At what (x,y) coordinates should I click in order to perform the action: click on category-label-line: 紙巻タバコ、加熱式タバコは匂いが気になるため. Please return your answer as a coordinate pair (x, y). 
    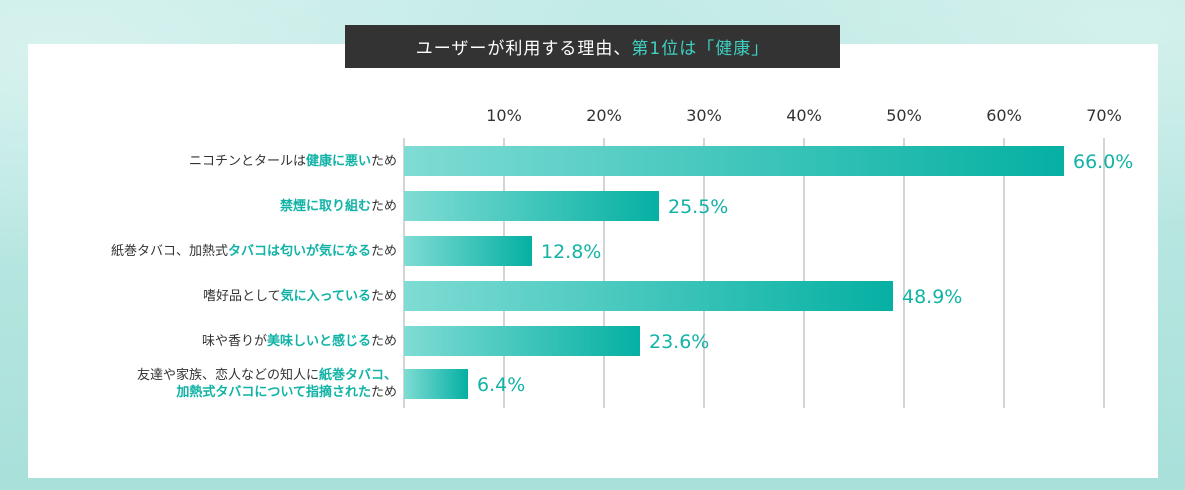
    Looking at the image, I should click on (254, 251).